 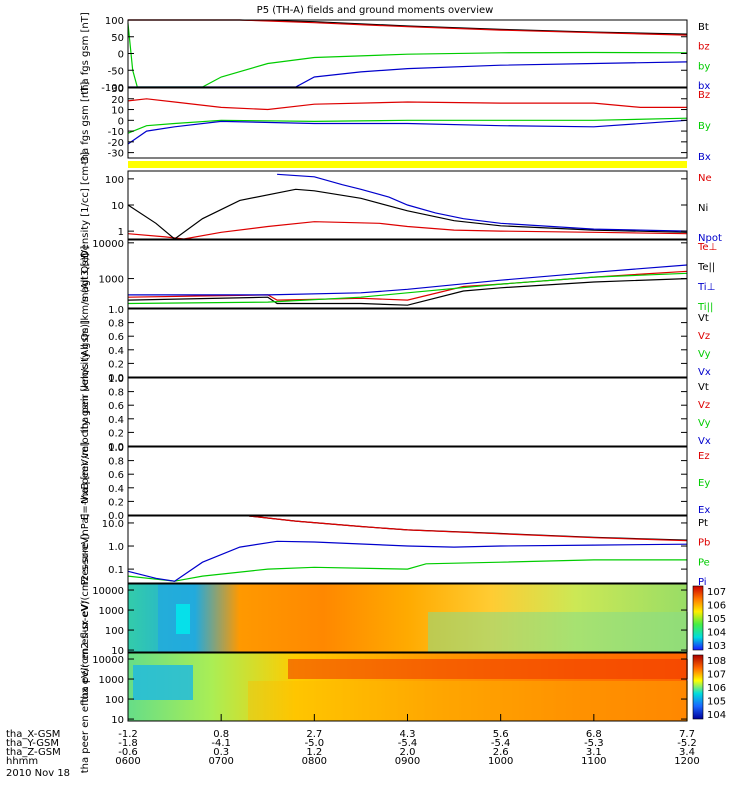 I want to click on series-Ti⊥, so click(x=408, y=280).